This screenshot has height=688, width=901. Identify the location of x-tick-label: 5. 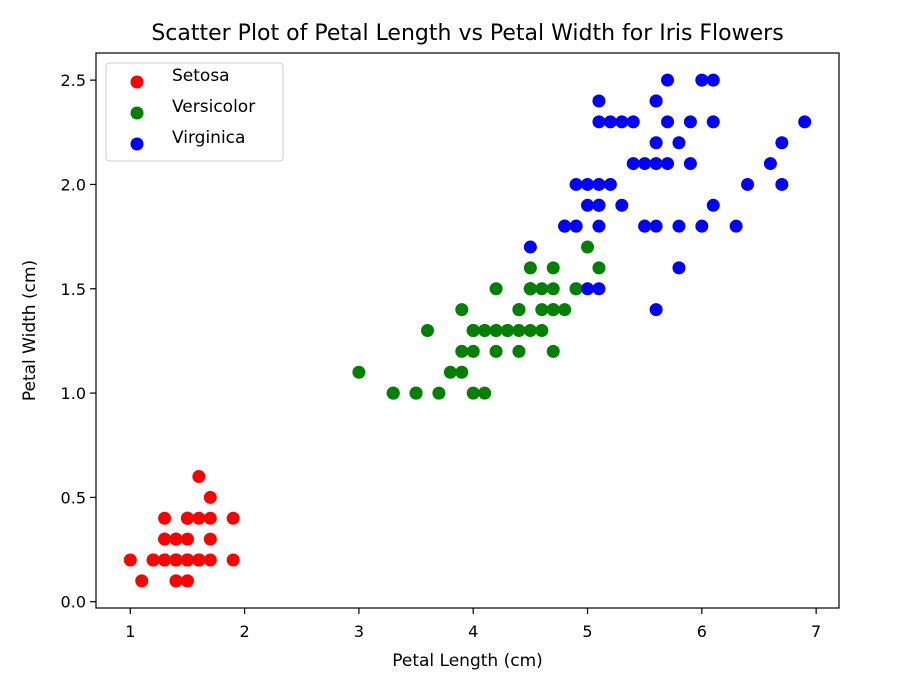
(587, 631).